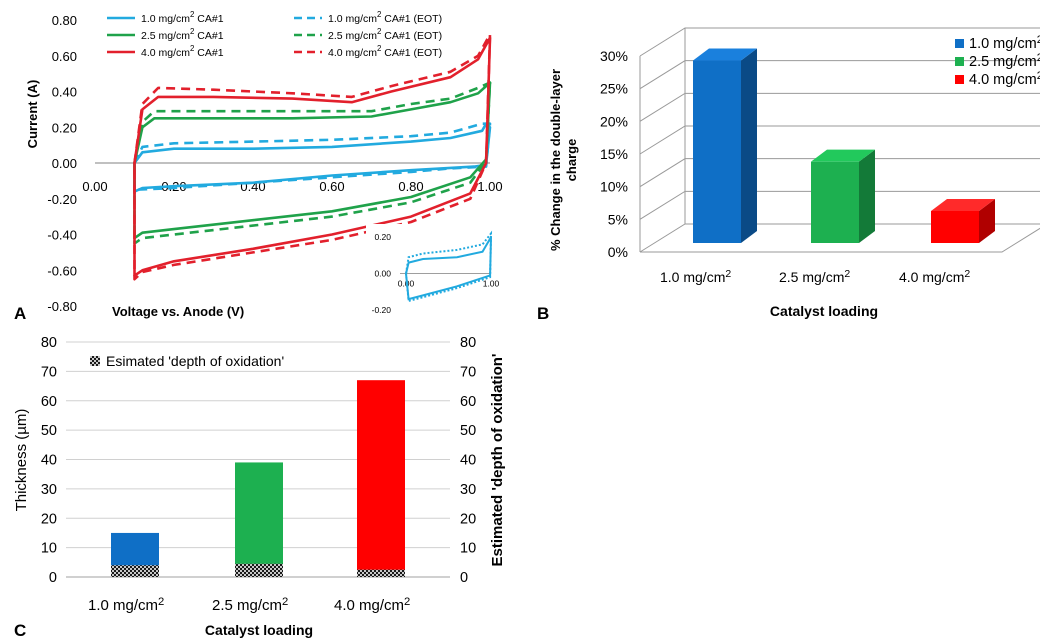 The width and height of the screenshot is (1040, 641). I want to click on c-y-tick-label: 10, so click(49, 549).